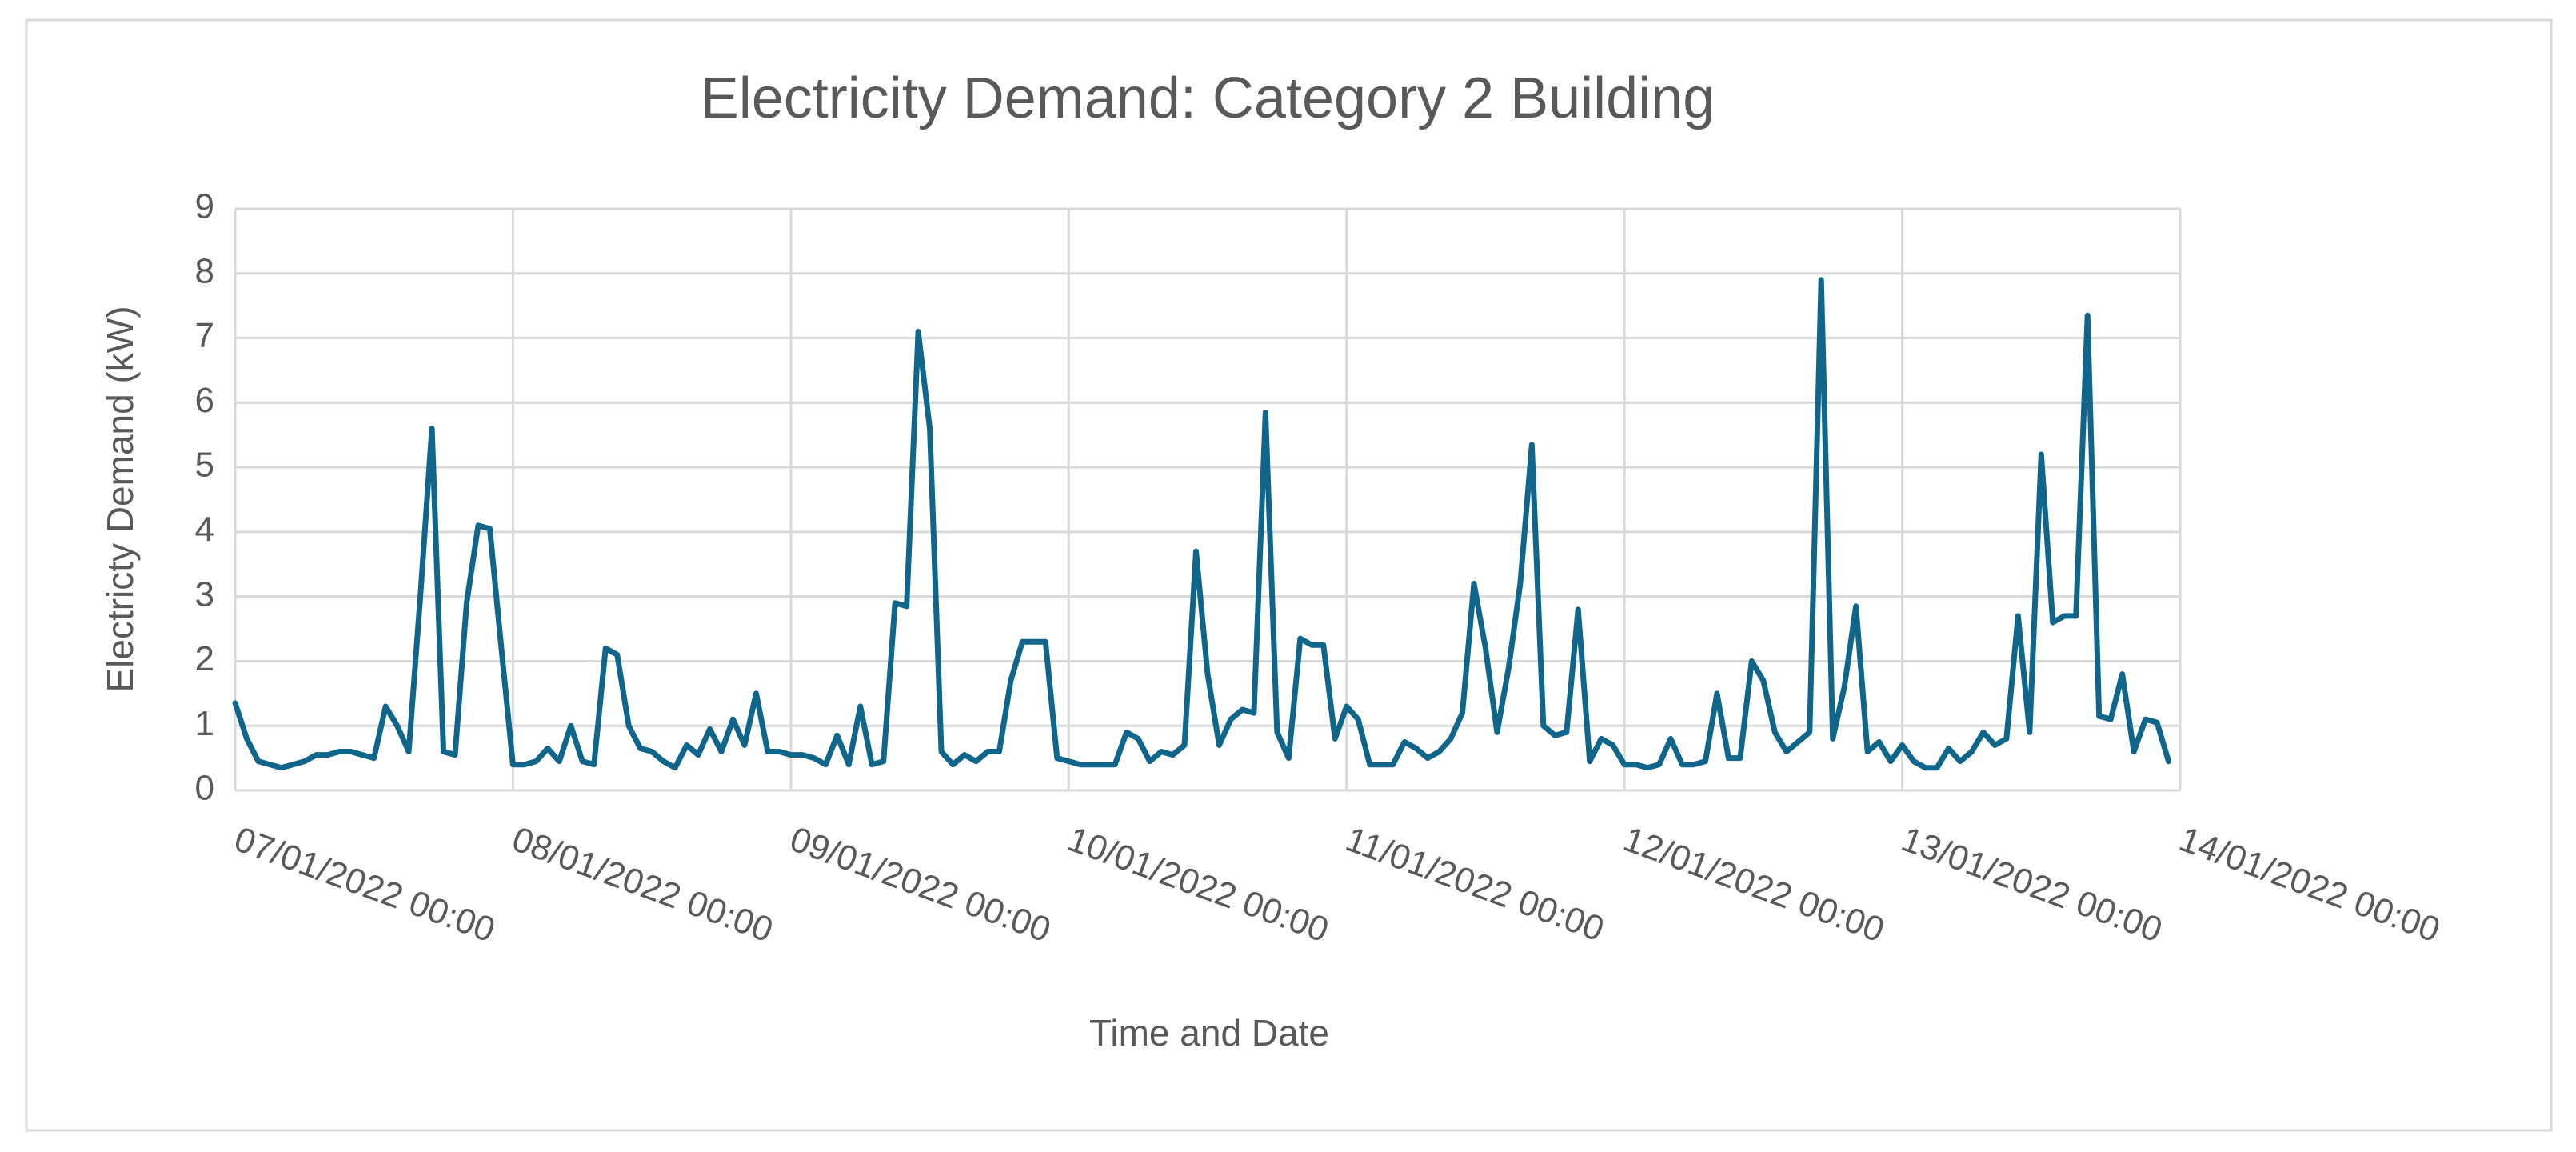  Describe the element at coordinates (205, 658) in the screenshot. I see `y-tick-label: 2` at that location.